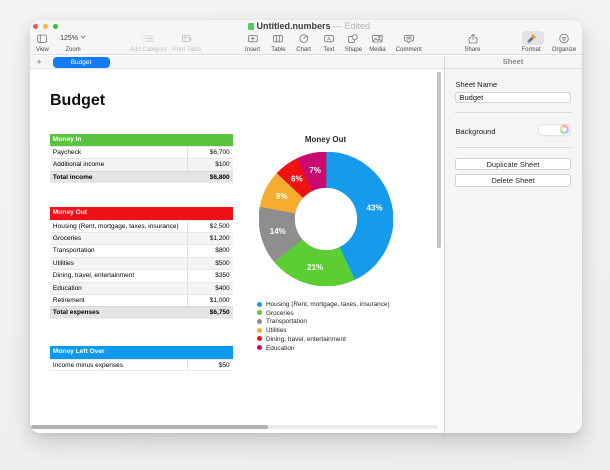 The height and width of the screenshot is (470, 610). I want to click on svg-text: 7%, so click(316, 170).